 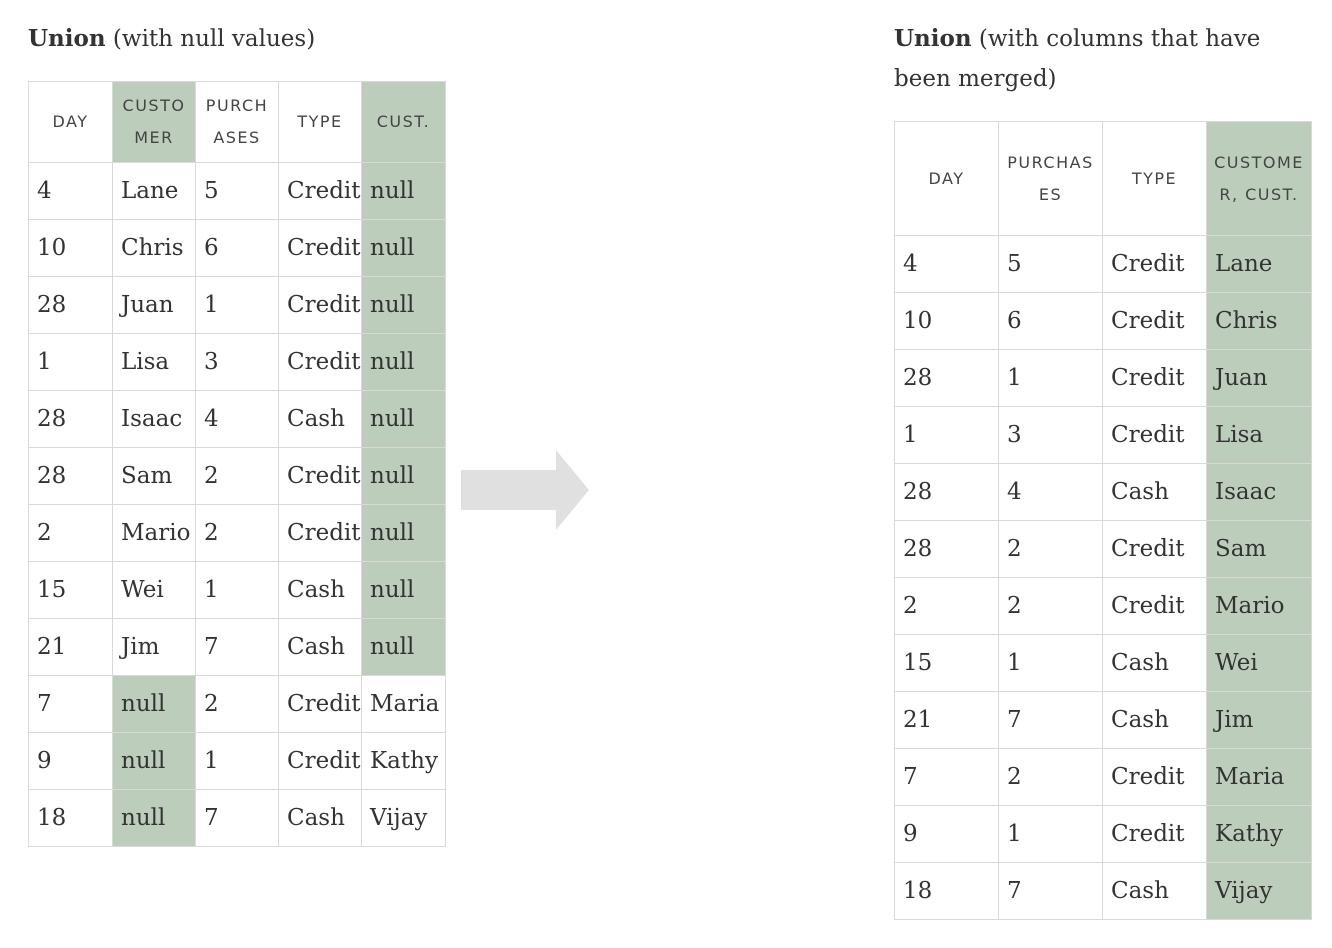 What do you see at coordinates (1050, 492) in the screenshot?
I see `cell-purchases: 4` at bounding box center [1050, 492].